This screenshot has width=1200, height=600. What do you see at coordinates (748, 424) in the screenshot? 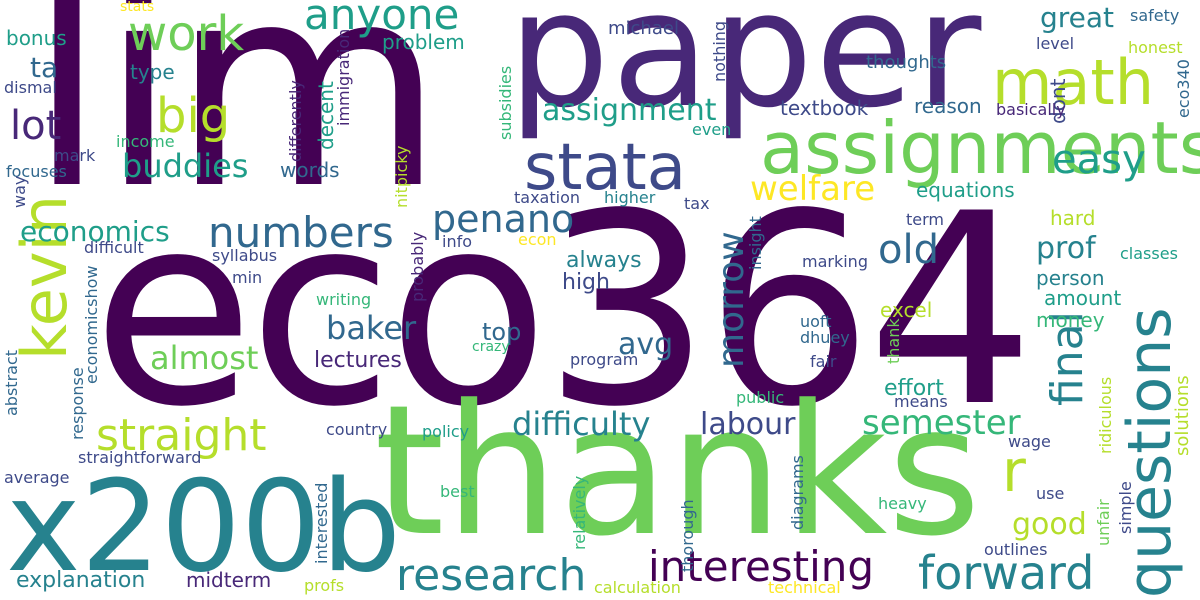
I see `word-labour: labour` at bounding box center [748, 424].